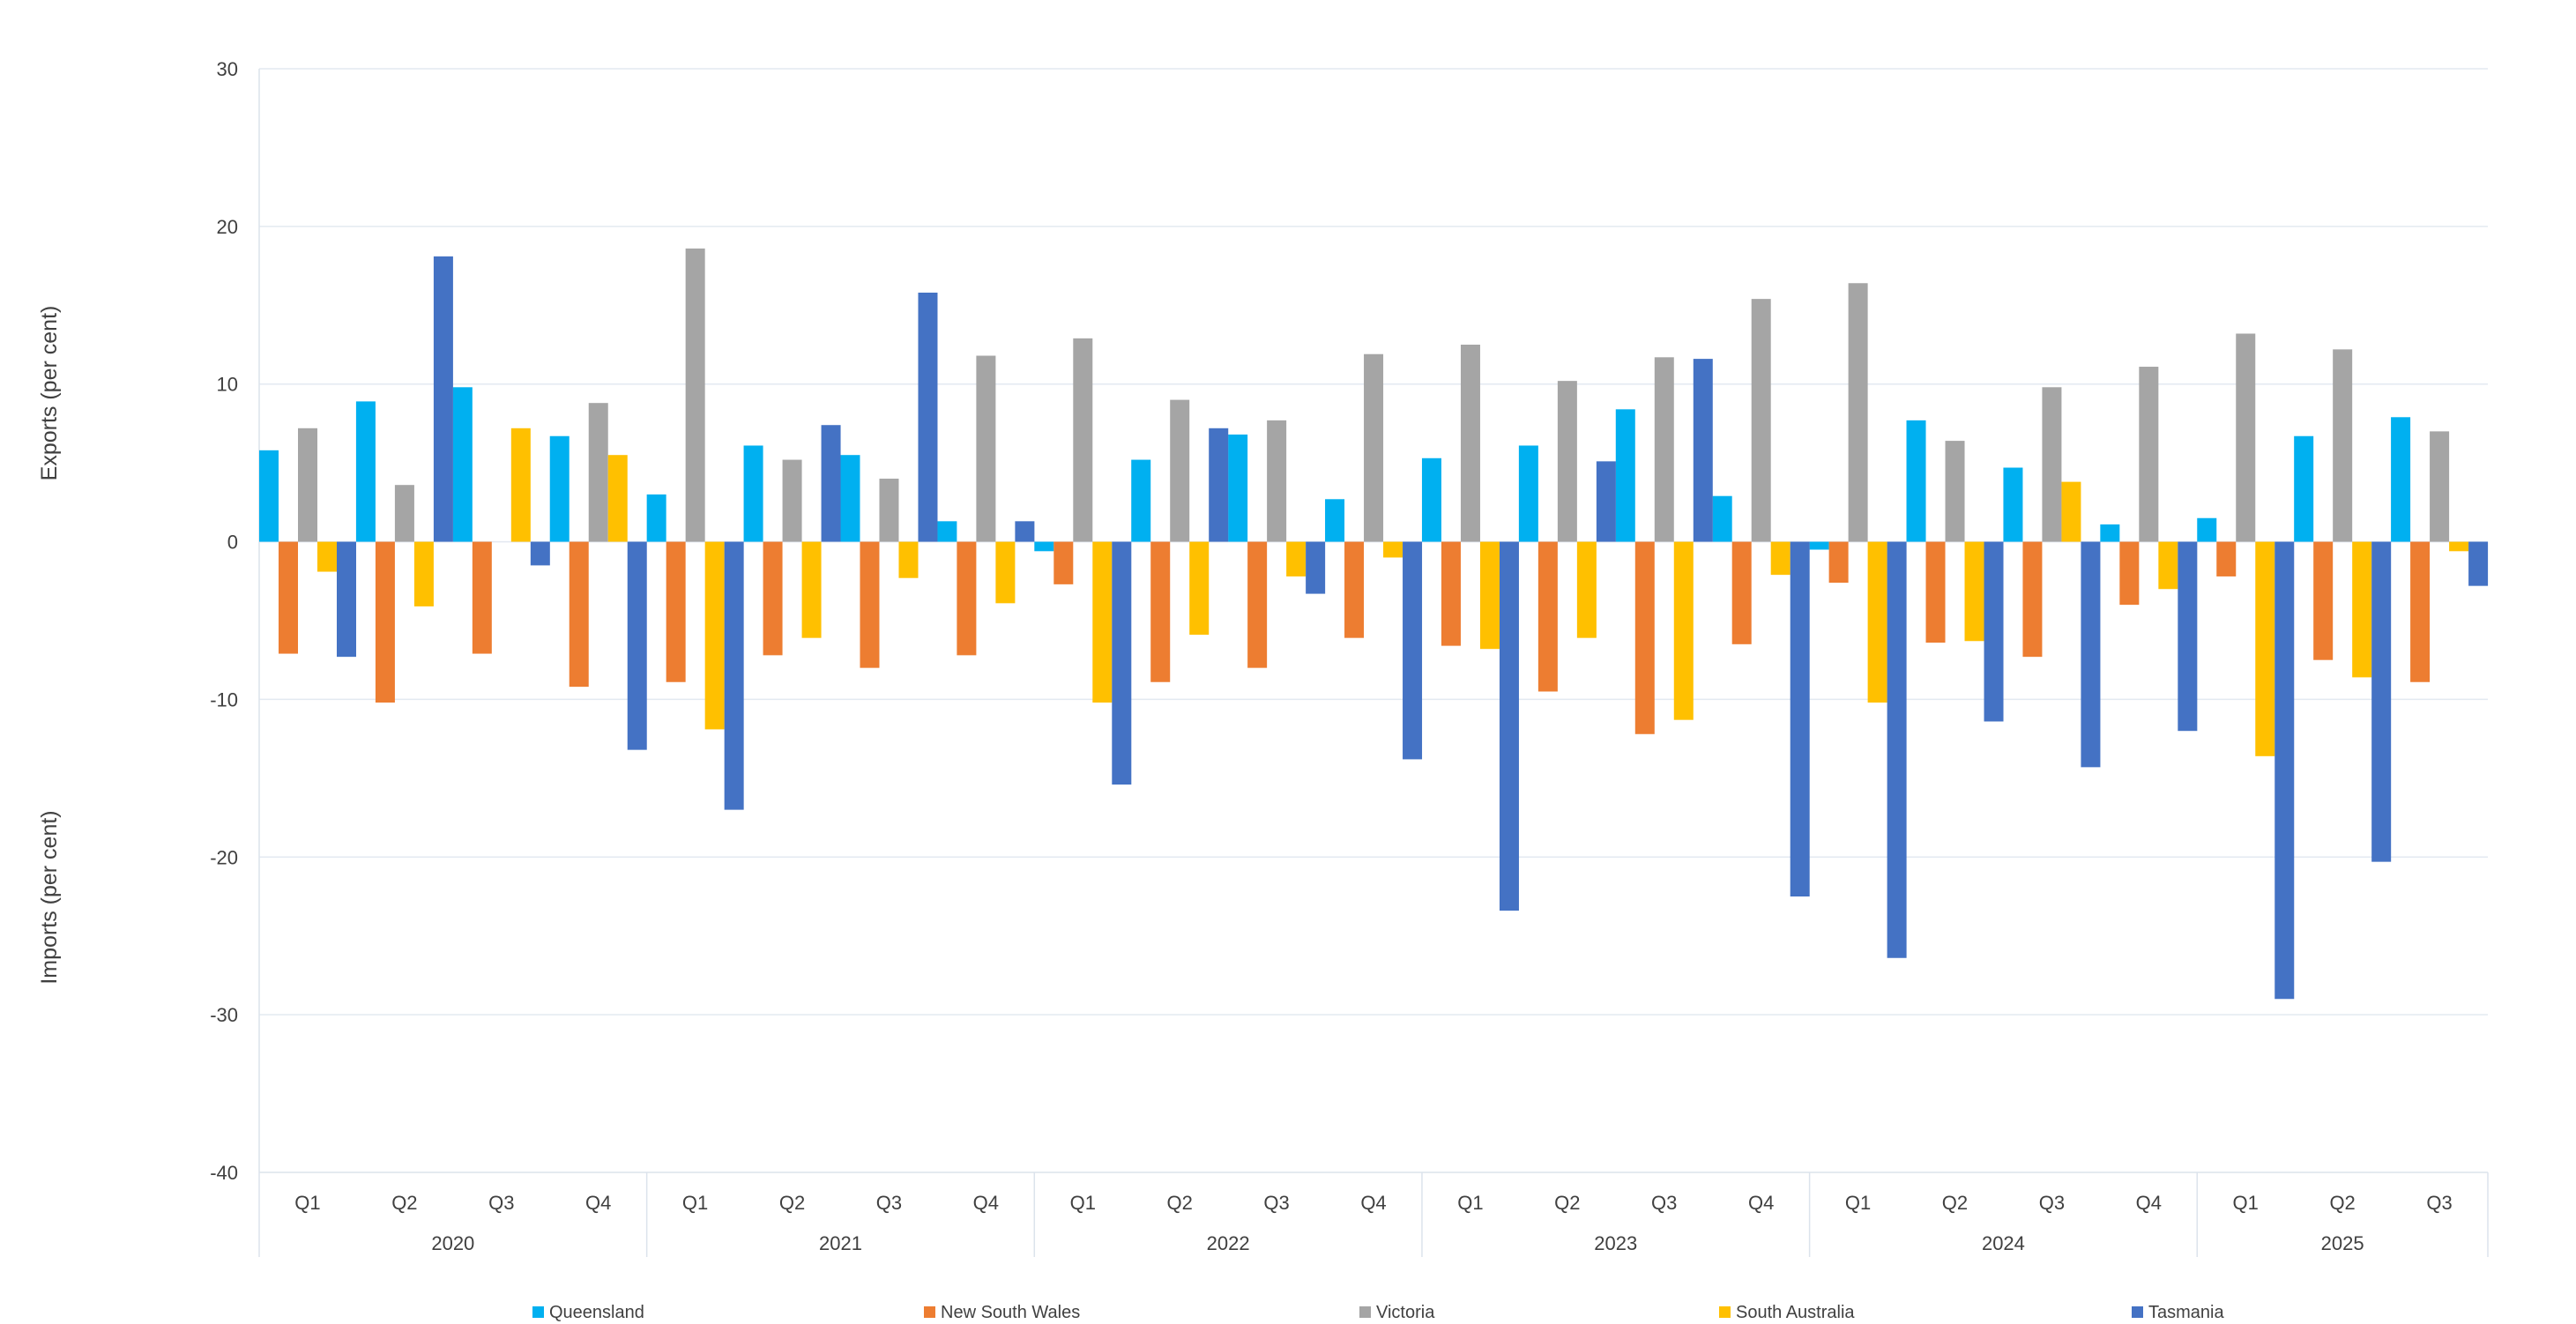  What do you see at coordinates (1229, 1243) in the screenshot?
I see `year-label: 2022` at bounding box center [1229, 1243].